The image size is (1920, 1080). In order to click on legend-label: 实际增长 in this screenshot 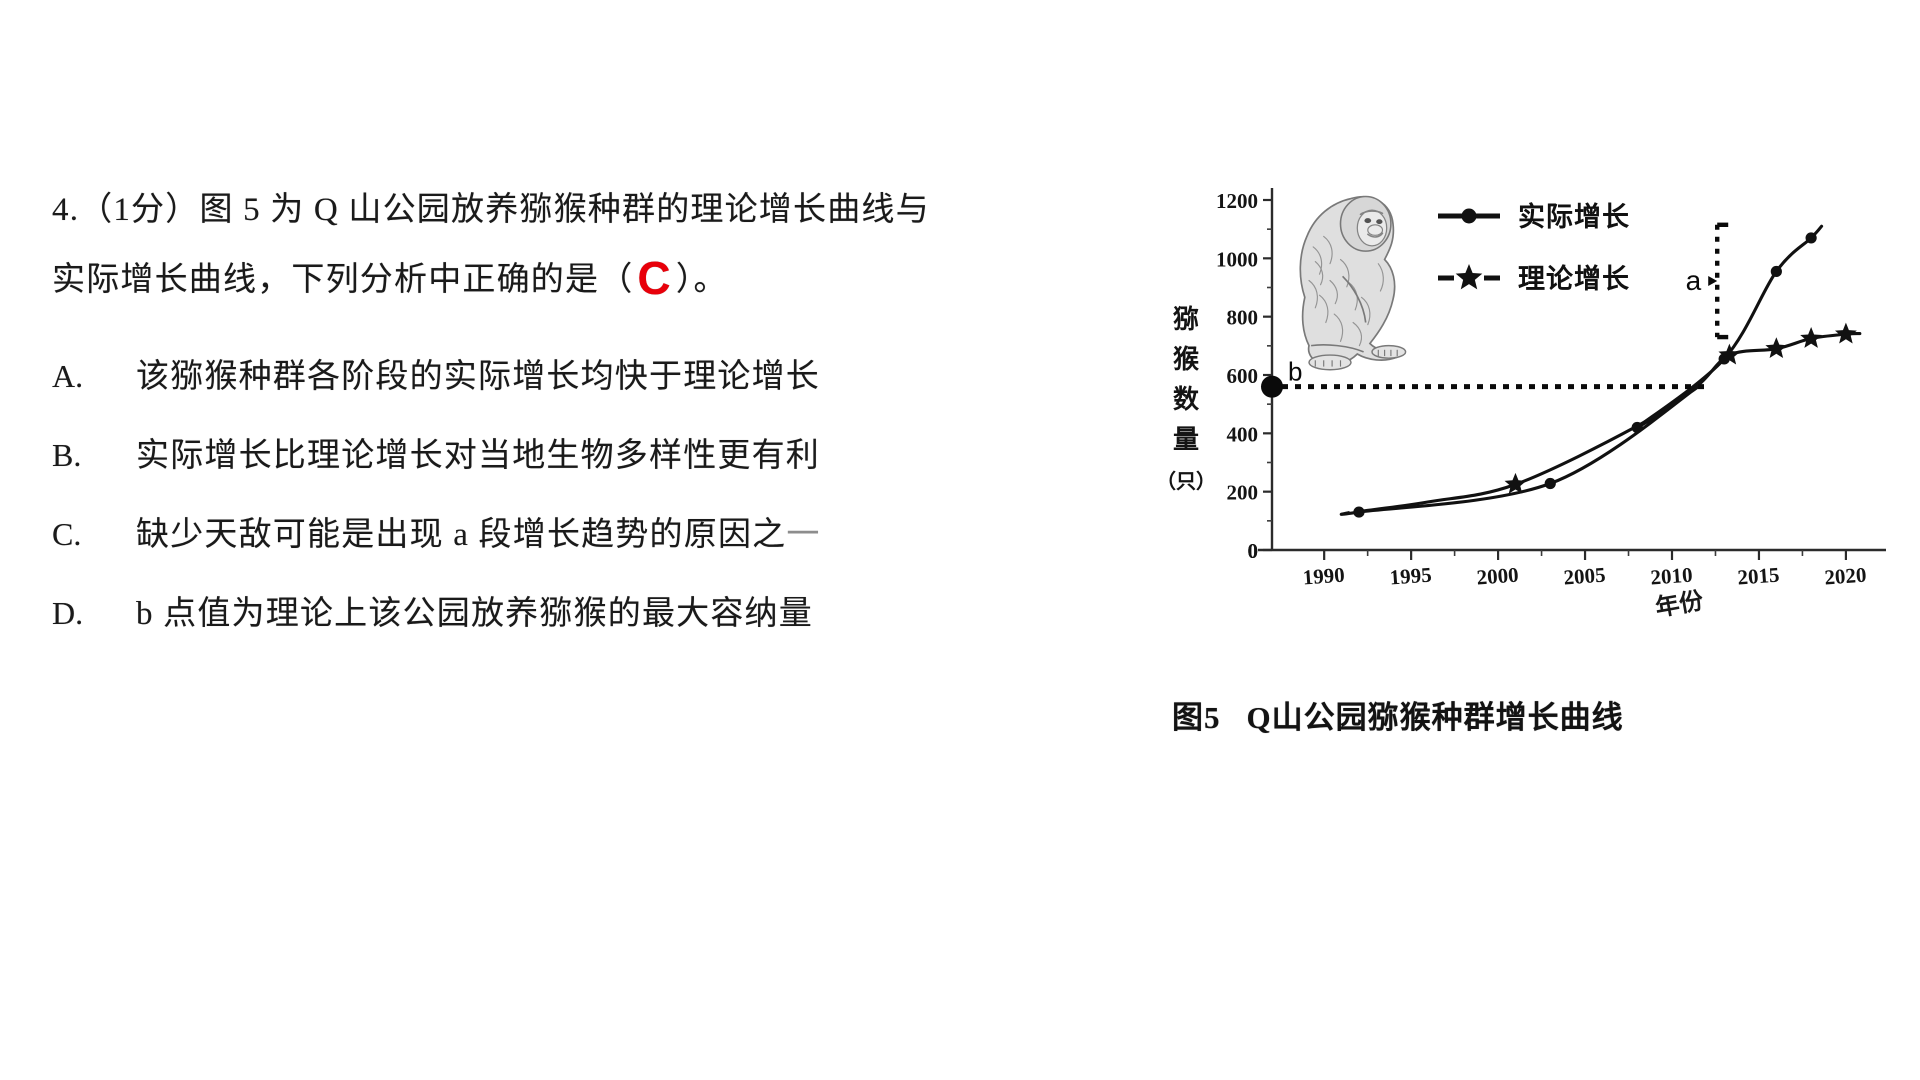, I will do `click(1574, 216)`.